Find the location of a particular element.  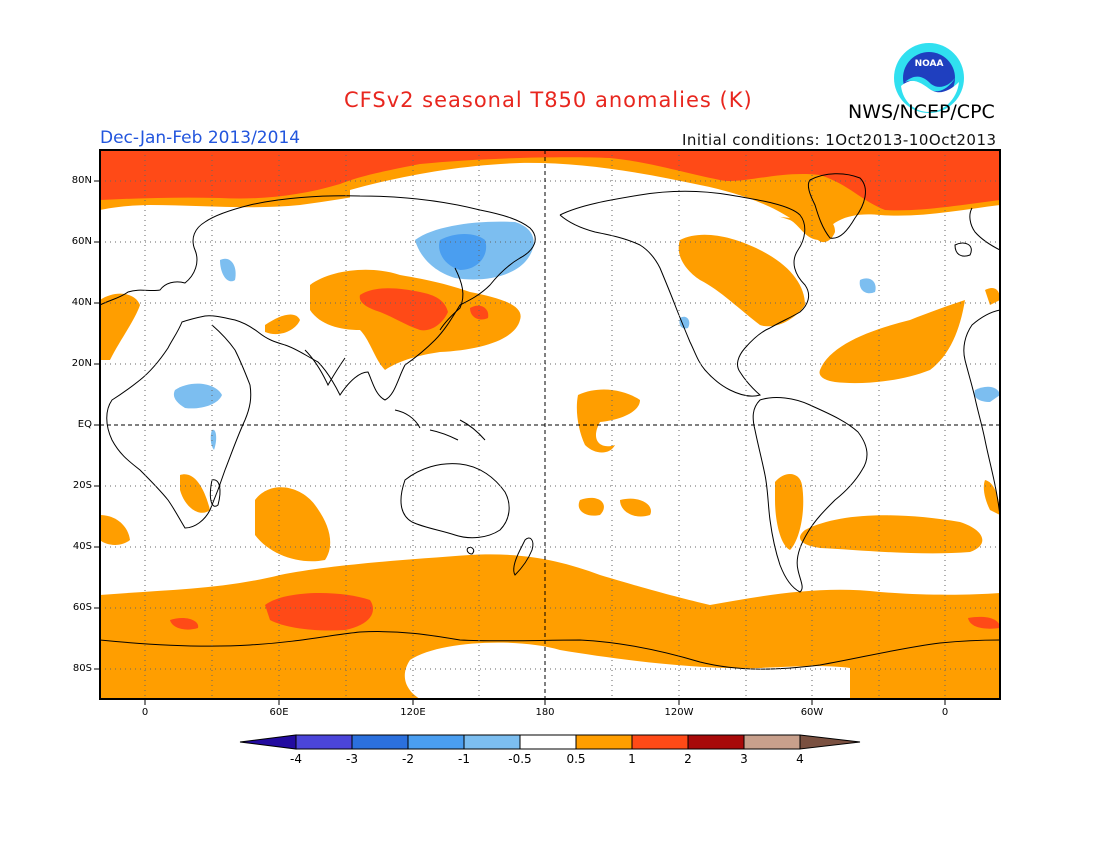

southern-hot-core is located at coordinates (585, 612).